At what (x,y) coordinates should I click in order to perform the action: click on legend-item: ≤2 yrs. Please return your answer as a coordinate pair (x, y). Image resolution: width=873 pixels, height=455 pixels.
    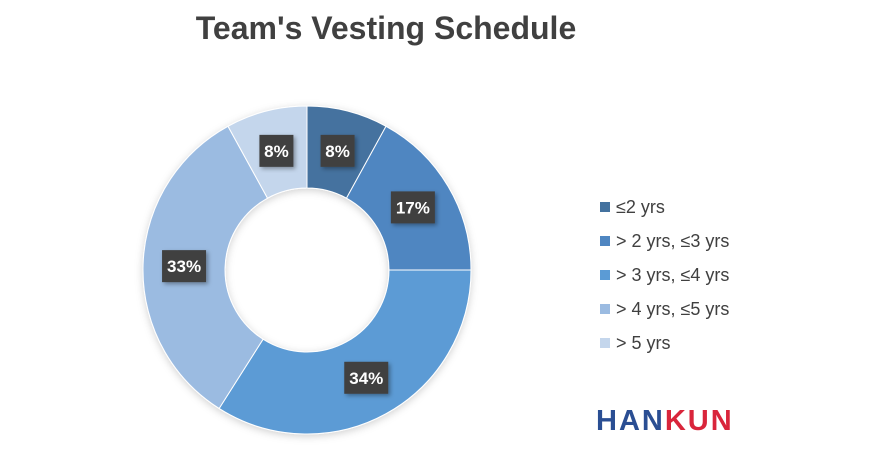
    Looking at the image, I should click on (664, 207).